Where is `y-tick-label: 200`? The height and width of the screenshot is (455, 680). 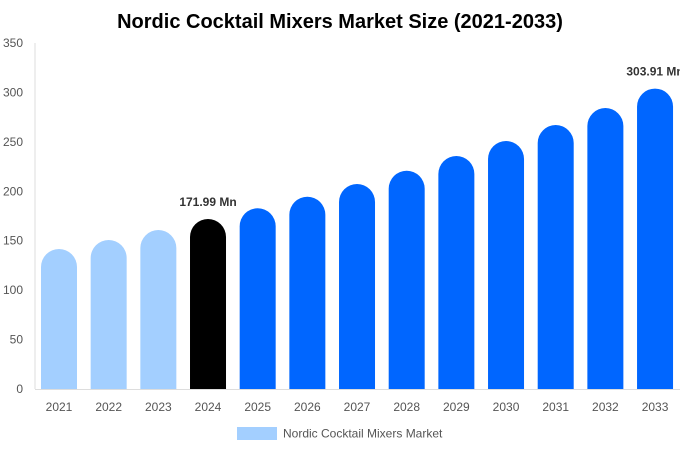 y-tick-label: 200 is located at coordinates (13, 191).